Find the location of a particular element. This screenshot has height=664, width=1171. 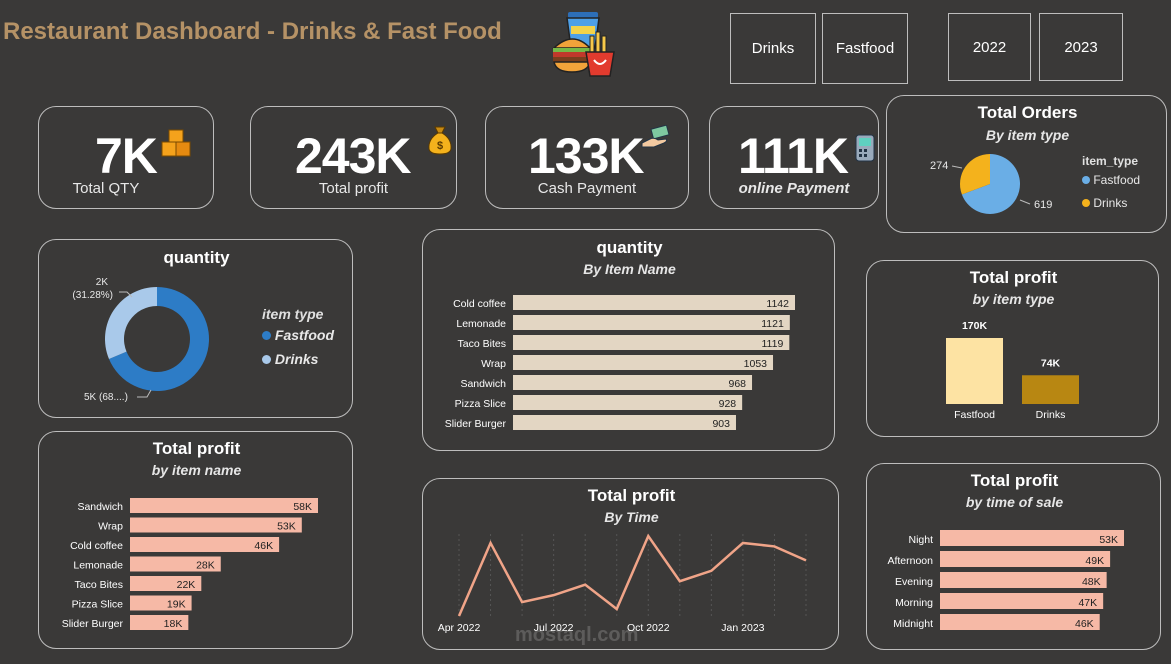

kpi-cash-payment: 133K Cash Payment is located at coordinates (587, 157).